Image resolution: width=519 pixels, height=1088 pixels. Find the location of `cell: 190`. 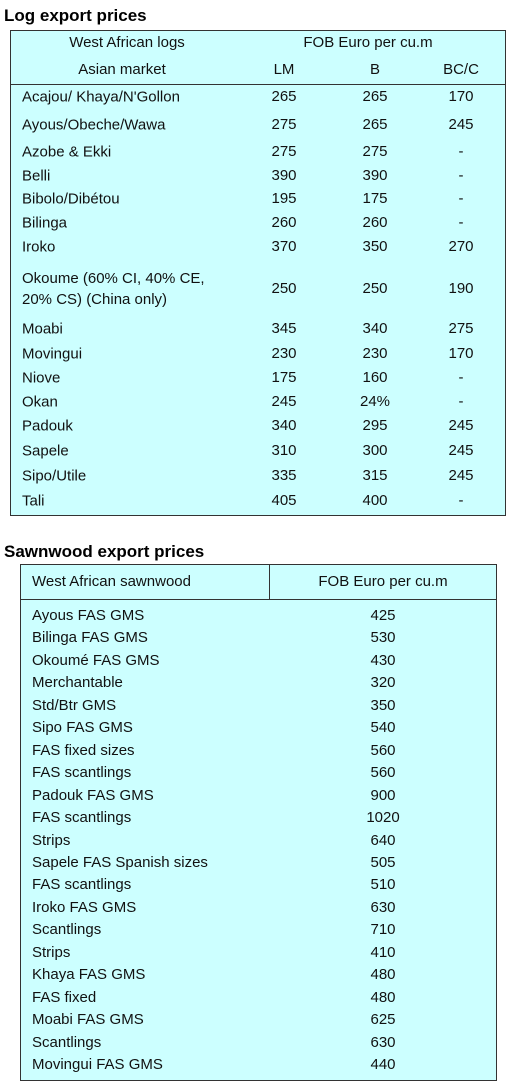

cell: 190 is located at coordinates (461, 288).